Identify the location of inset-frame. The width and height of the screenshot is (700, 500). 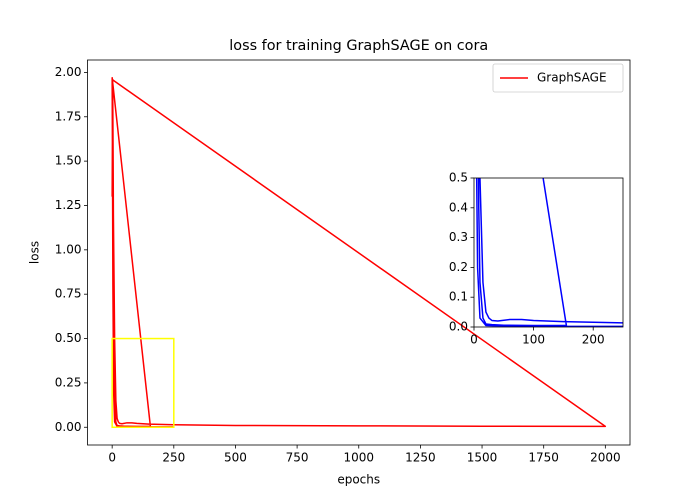
(548, 252).